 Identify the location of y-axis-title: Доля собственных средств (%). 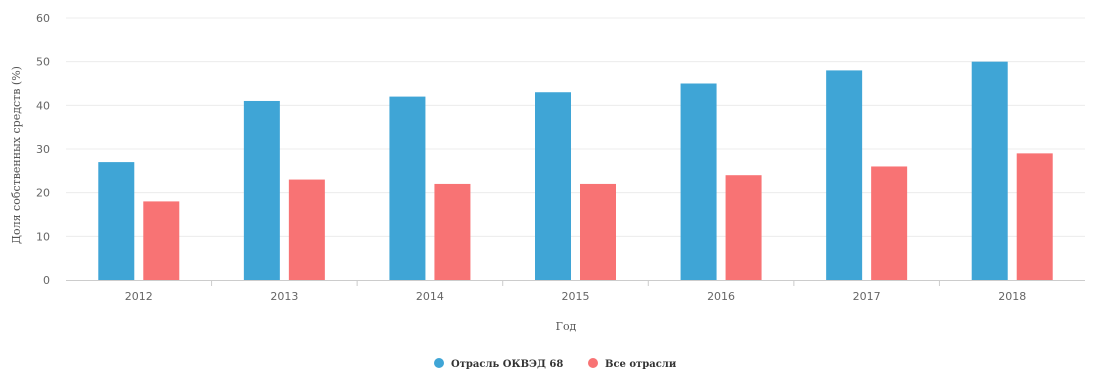
(16, 155).